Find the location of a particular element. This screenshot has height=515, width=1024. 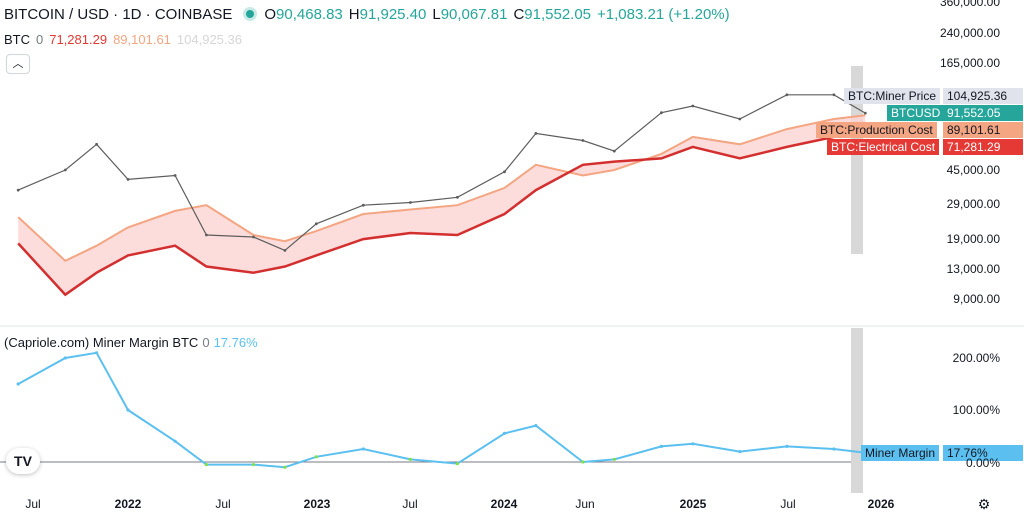

market-status-icon is located at coordinates (250, 14).